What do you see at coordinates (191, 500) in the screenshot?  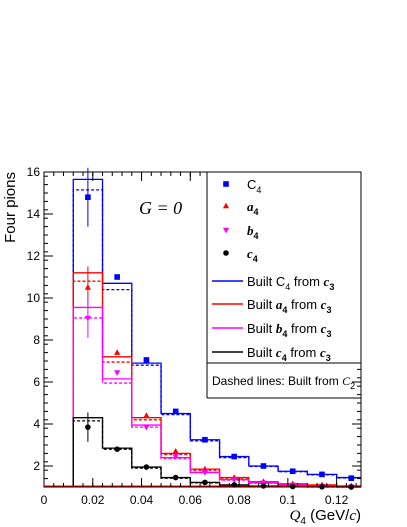 I see `x-tick-label: 0.06` at bounding box center [191, 500].